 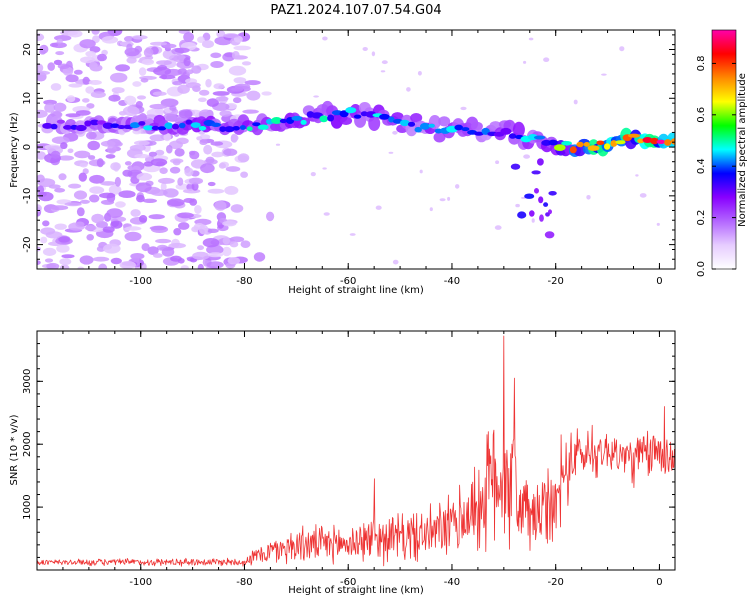 What do you see at coordinates (659, 281) in the screenshot?
I see `x-tick-label: 0` at bounding box center [659, 281].